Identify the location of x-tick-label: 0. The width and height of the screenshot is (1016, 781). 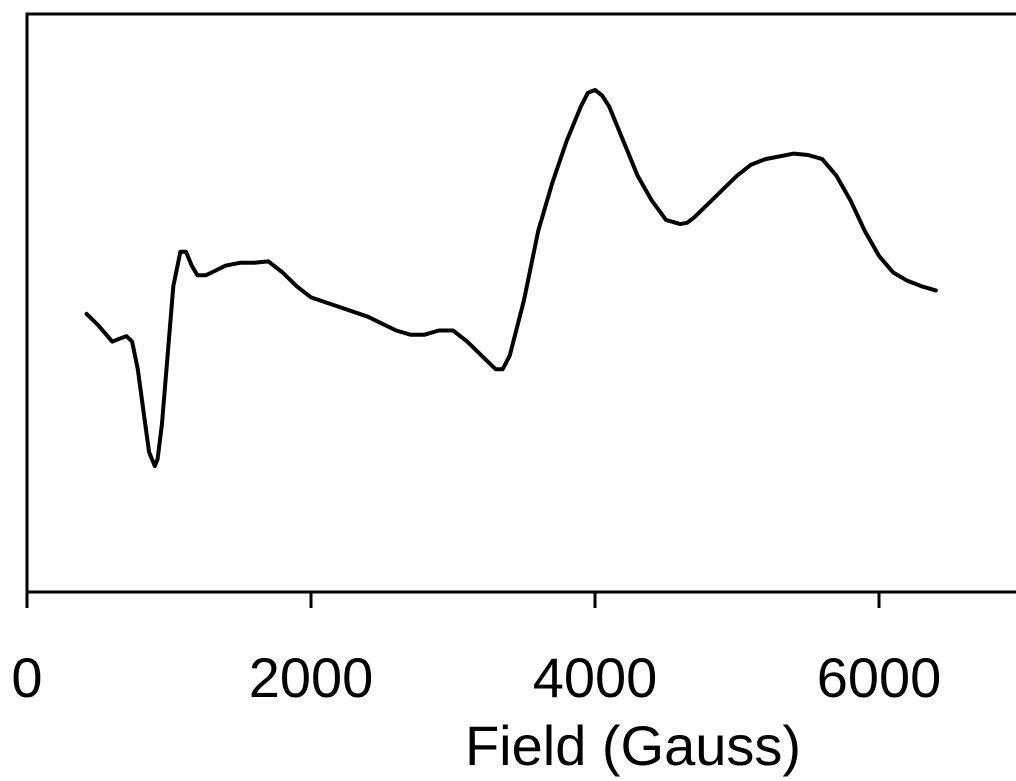
(26, 677).